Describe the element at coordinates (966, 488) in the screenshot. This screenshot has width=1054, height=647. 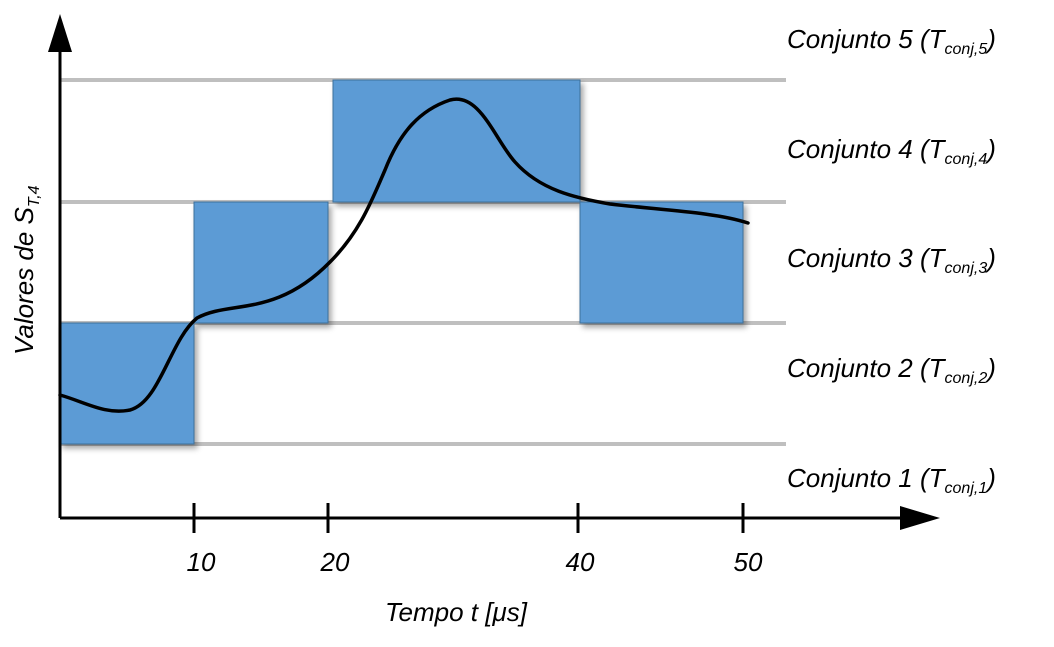
I see `set-label-subscript: conj,1` at that location.